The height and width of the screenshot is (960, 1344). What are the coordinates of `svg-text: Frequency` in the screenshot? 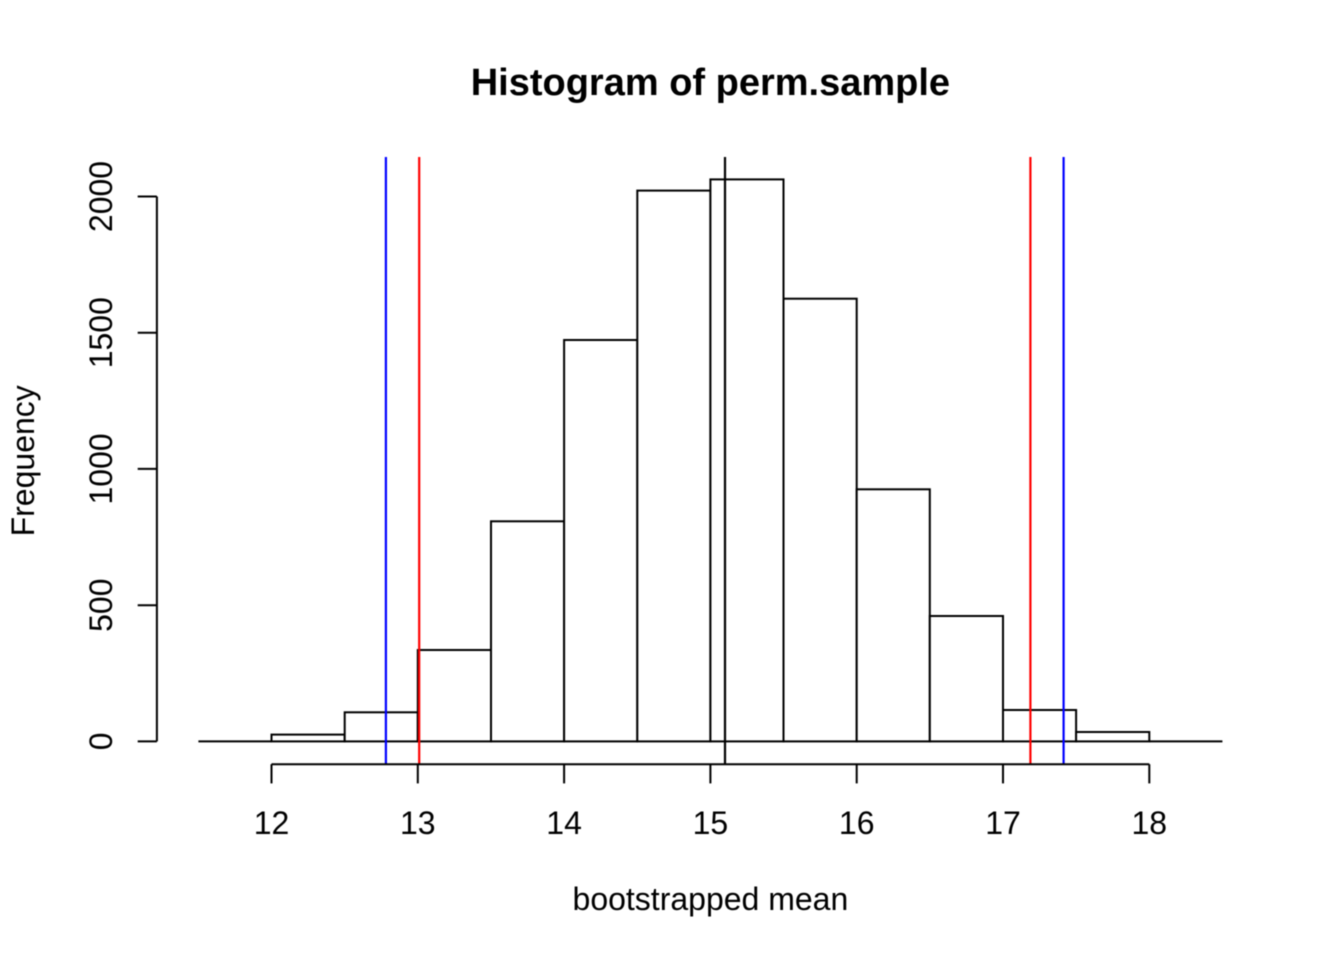 It's located at (23, 460).